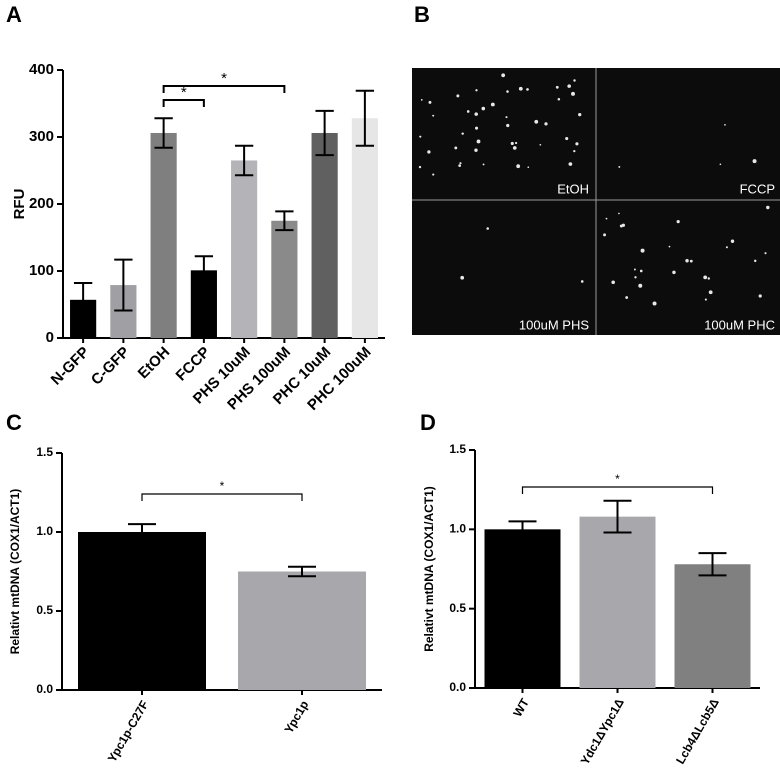  What do you see at coordinates (554, 324) in the screenshot?
I see `image-label: 100uM PHS` at bounding box center [554, 324].